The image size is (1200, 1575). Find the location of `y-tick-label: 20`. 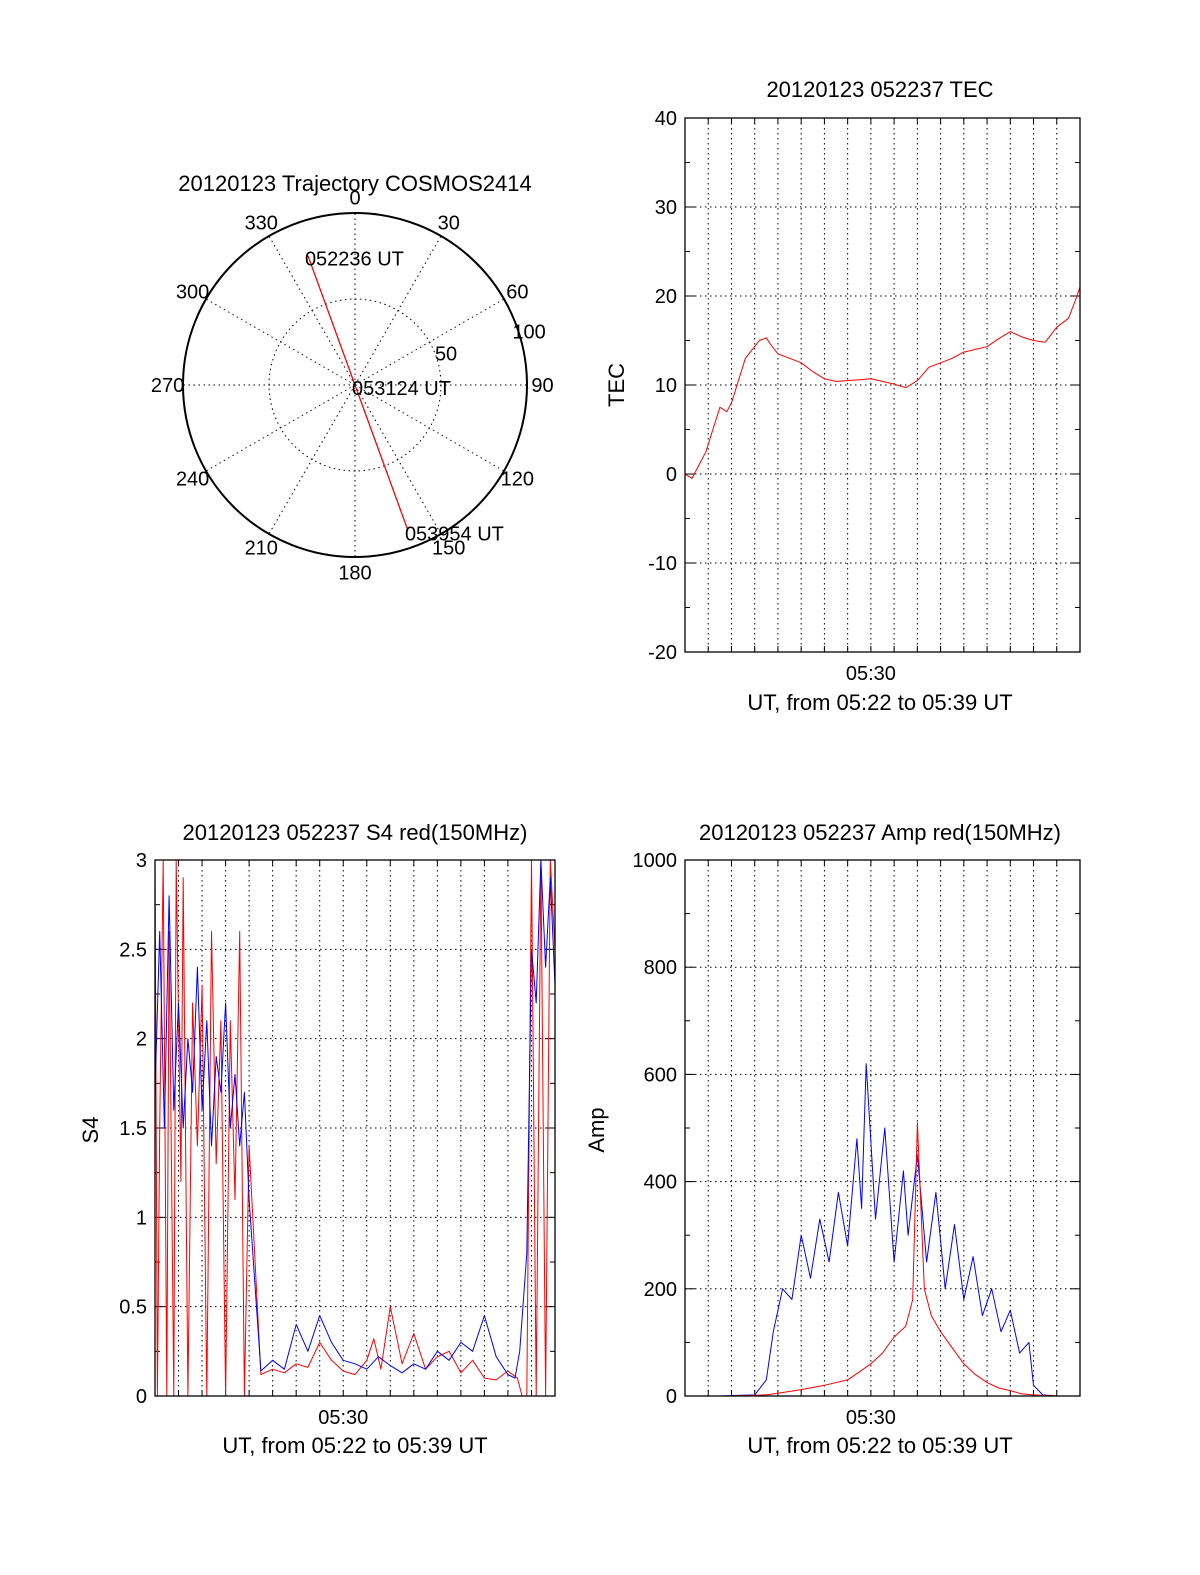

y-tick-label: 20 is located at coordinates (666, 297).